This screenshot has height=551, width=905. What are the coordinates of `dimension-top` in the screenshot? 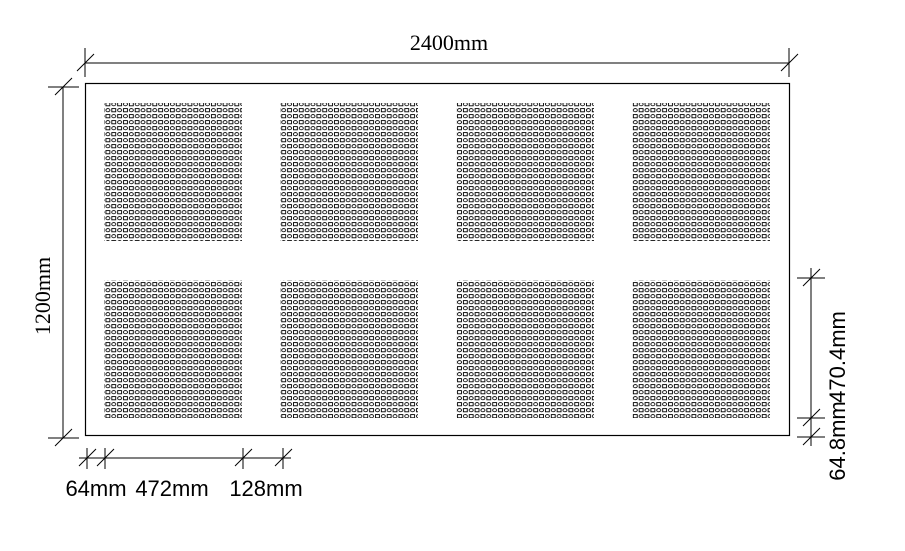 It's located at (437, 62).